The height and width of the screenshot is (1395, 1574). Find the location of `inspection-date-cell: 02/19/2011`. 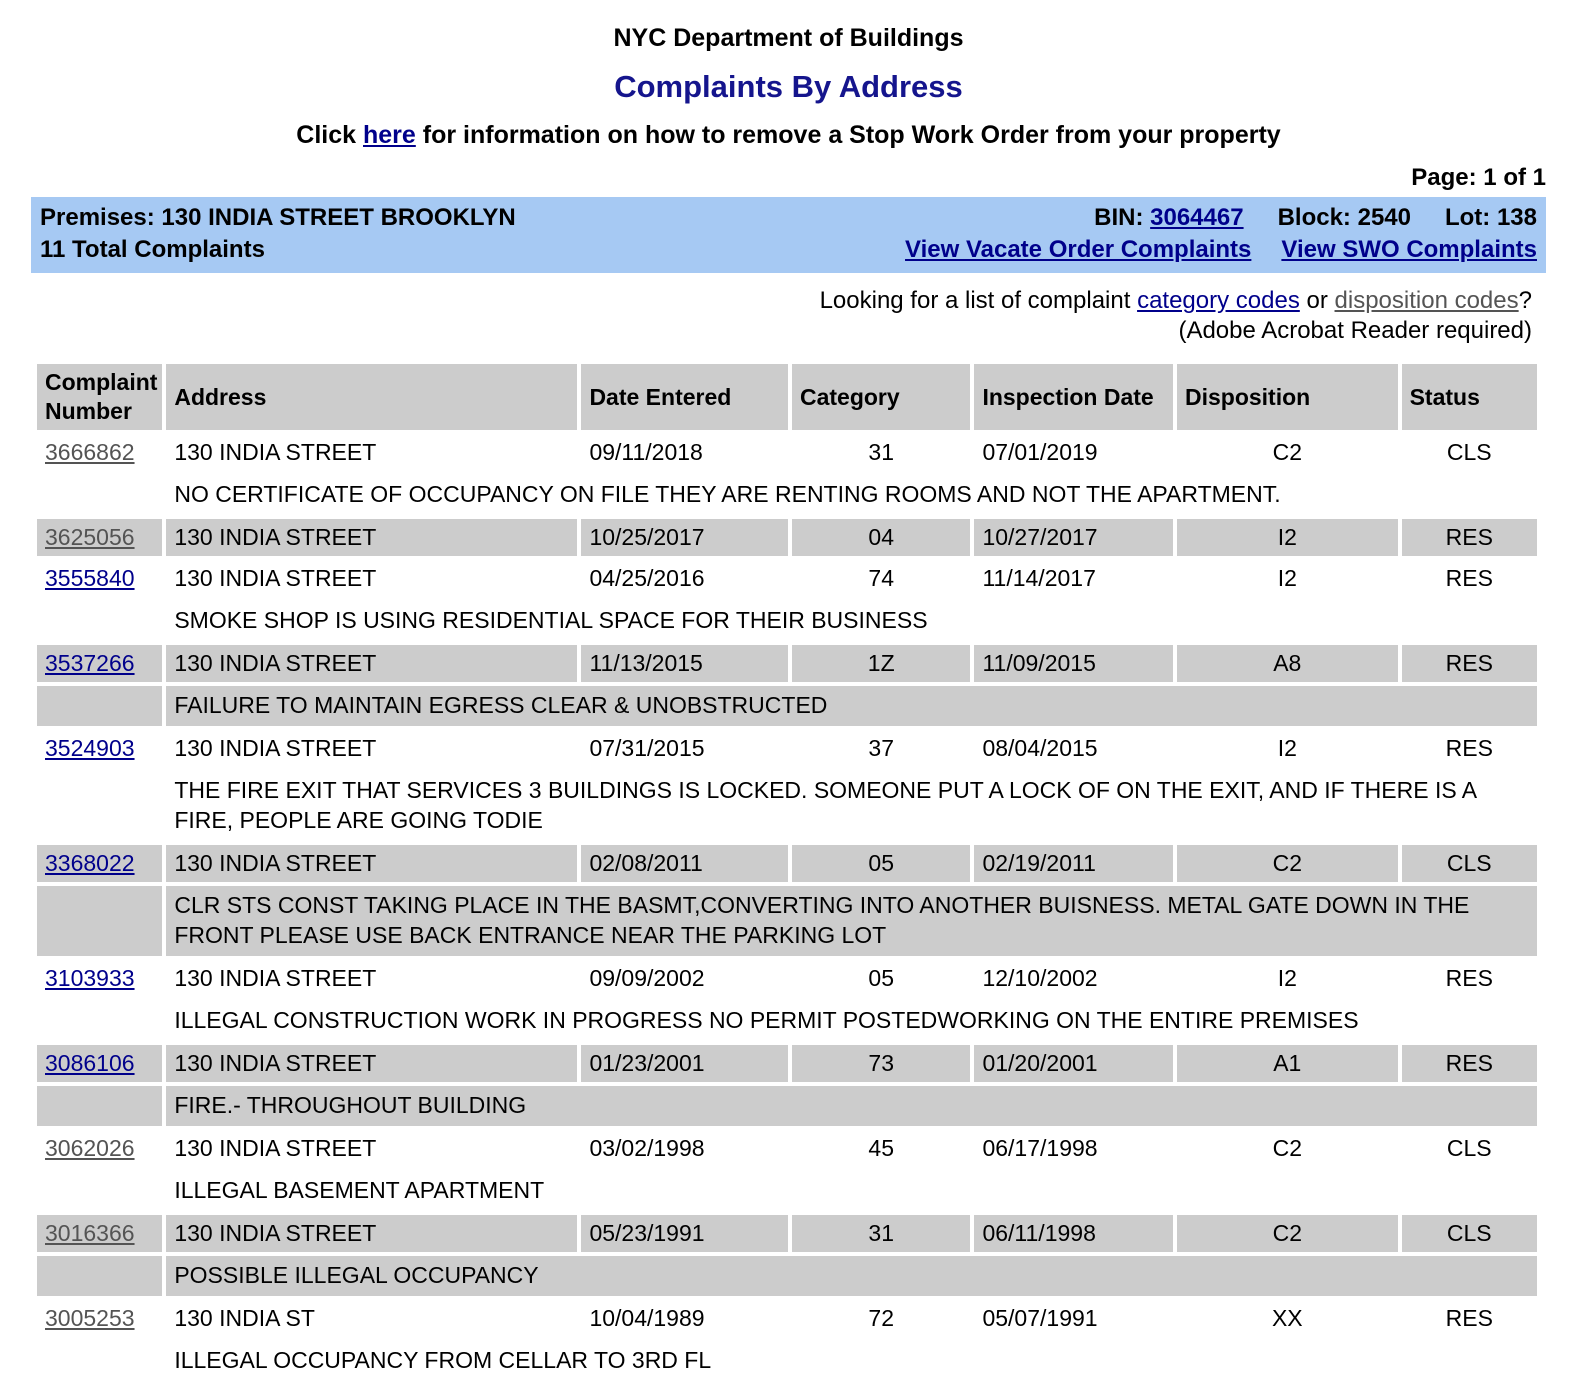

inspection-date-cell: 02/19/2011 is located at coordinates (1073, 863).